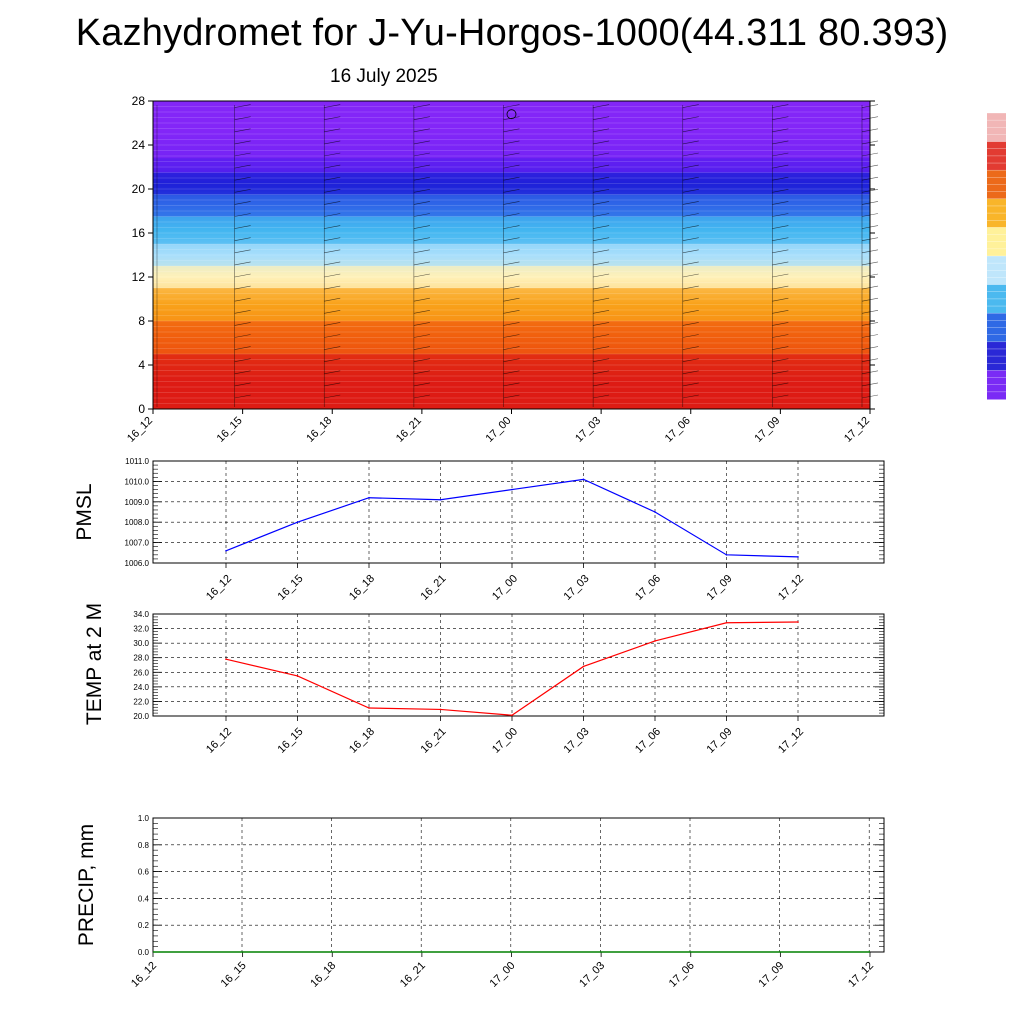 The height and width of the screenshot is (1029, 1024). What do you see at coordinates (139, 277) in the screenshot?
I see `y-tick-label: 12` at bounding box center [139, 277].